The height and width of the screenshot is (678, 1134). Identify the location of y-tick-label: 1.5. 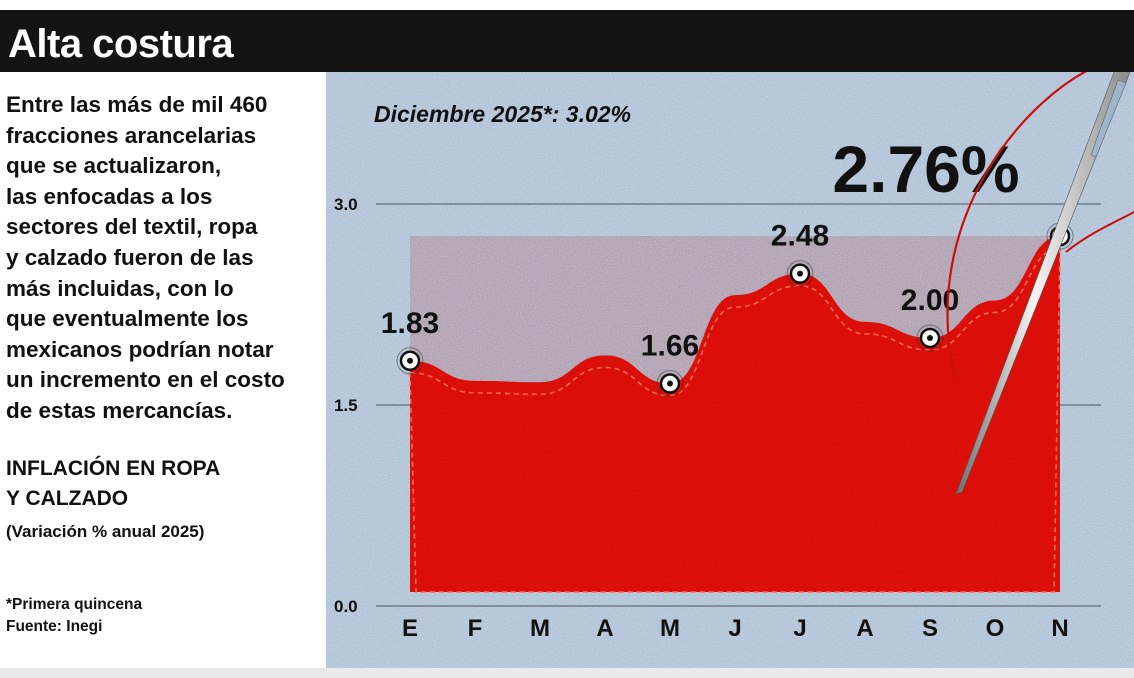
(346, 405).